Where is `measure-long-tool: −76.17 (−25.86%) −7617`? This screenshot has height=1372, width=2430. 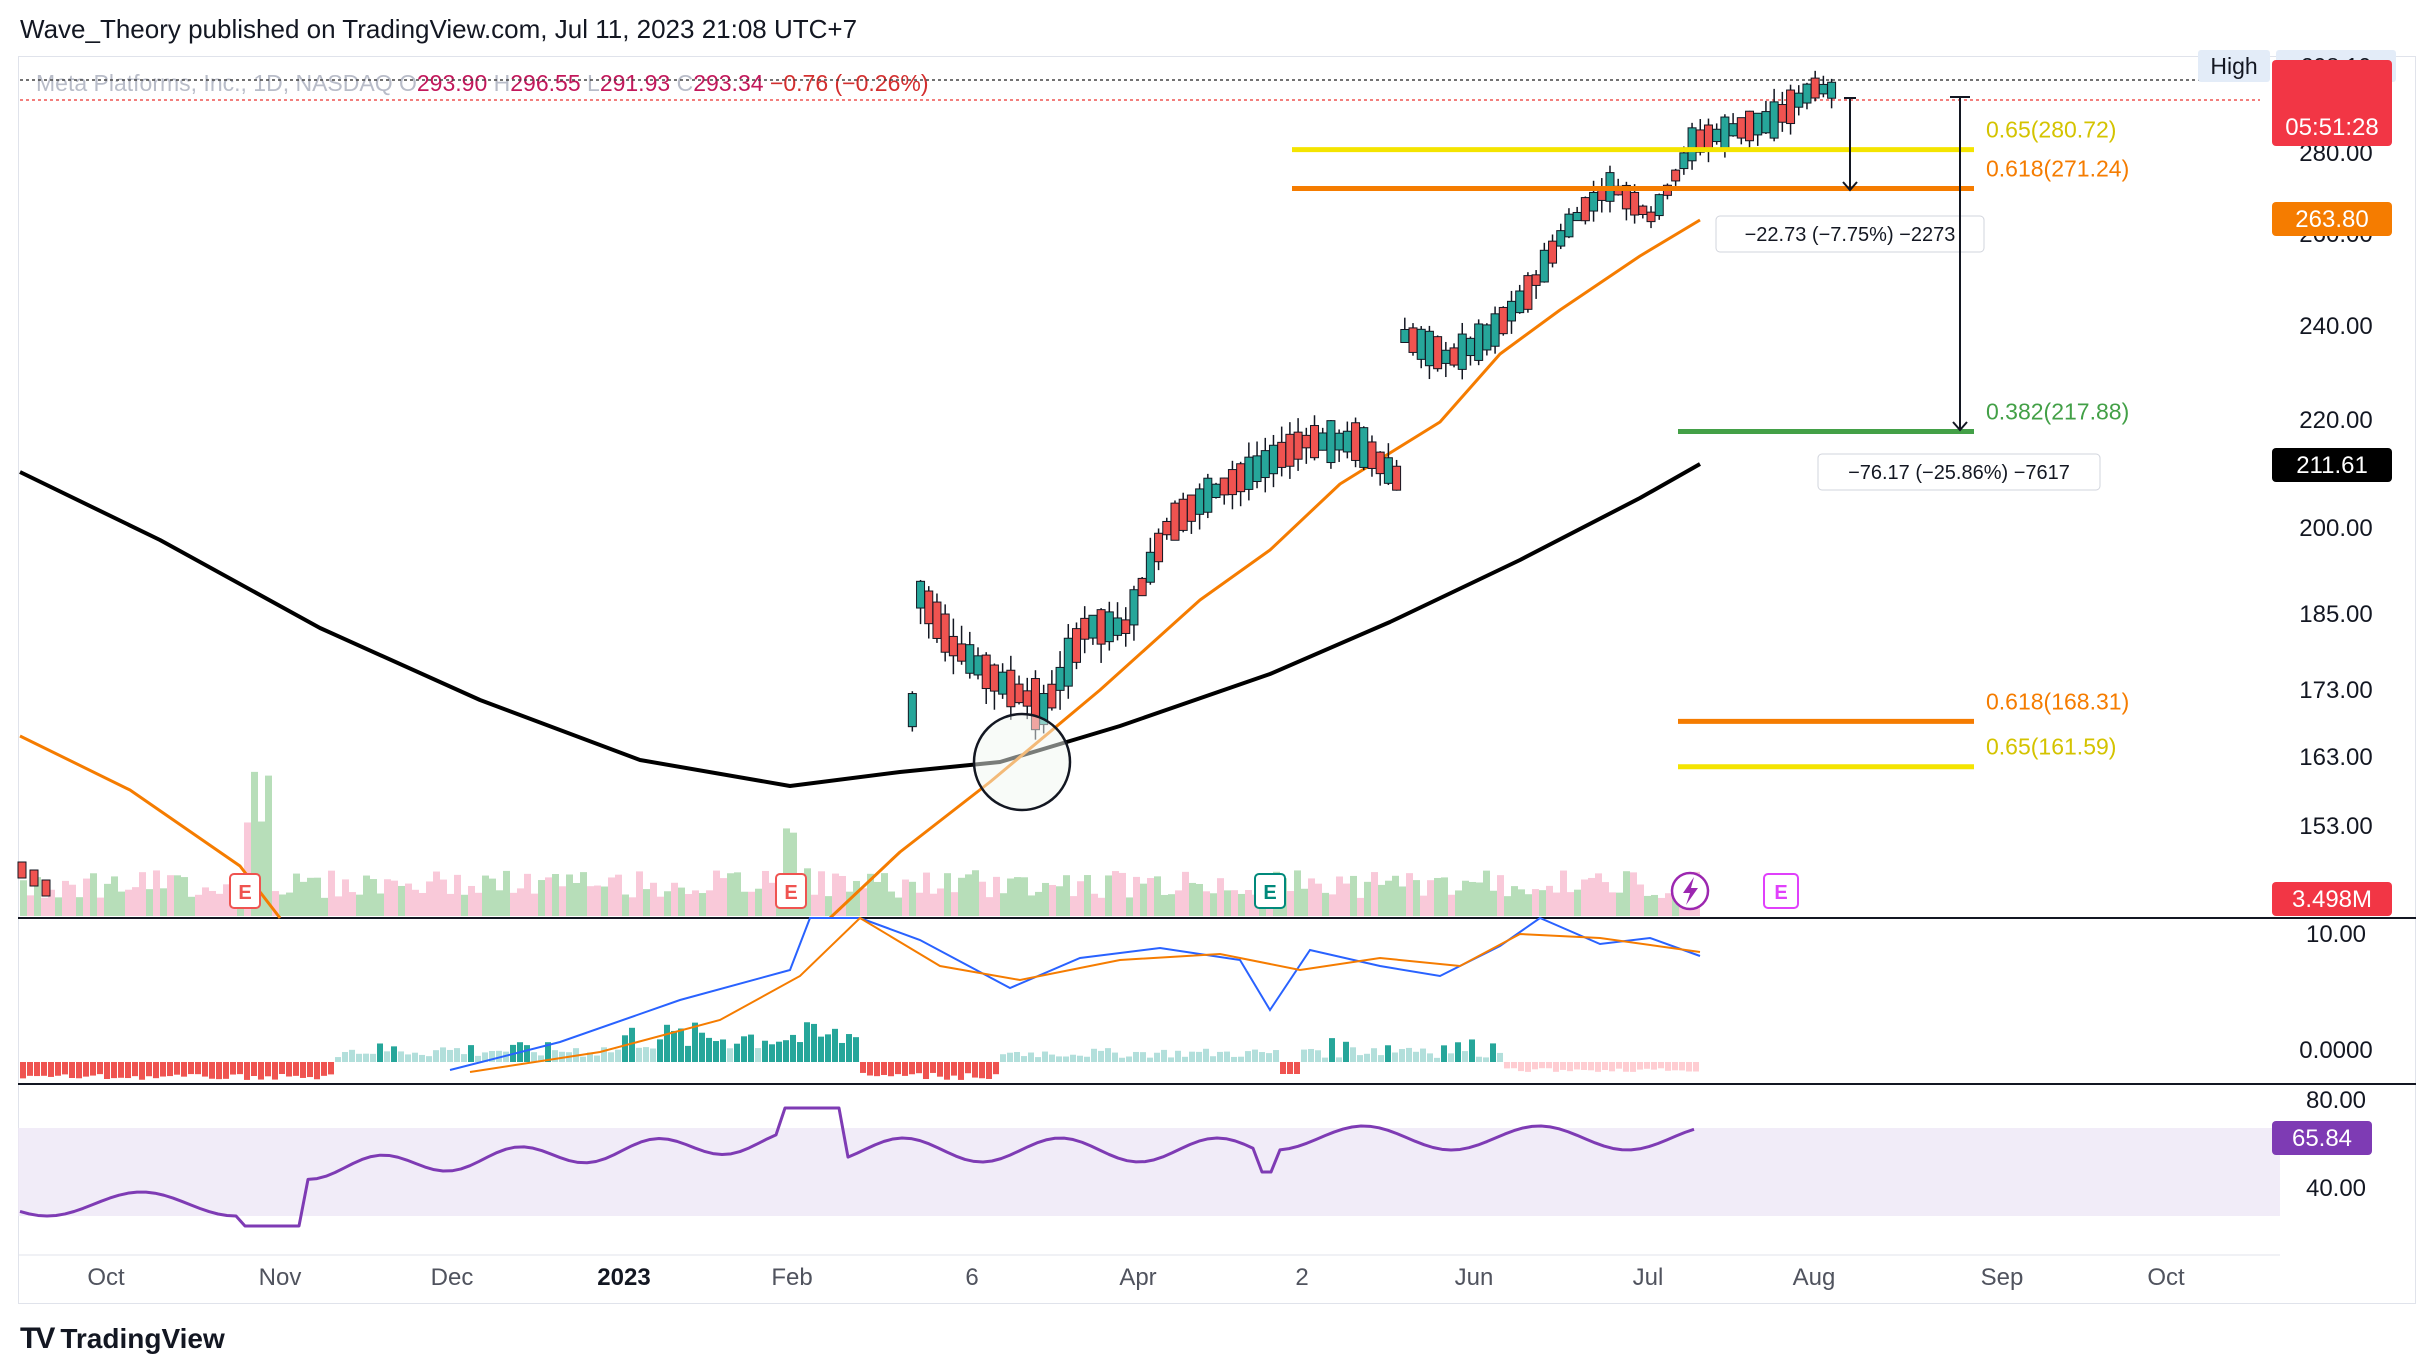 measure-long-tool: −76.17 (−25.86%) −7617 is located at coordinates (1959, 293).